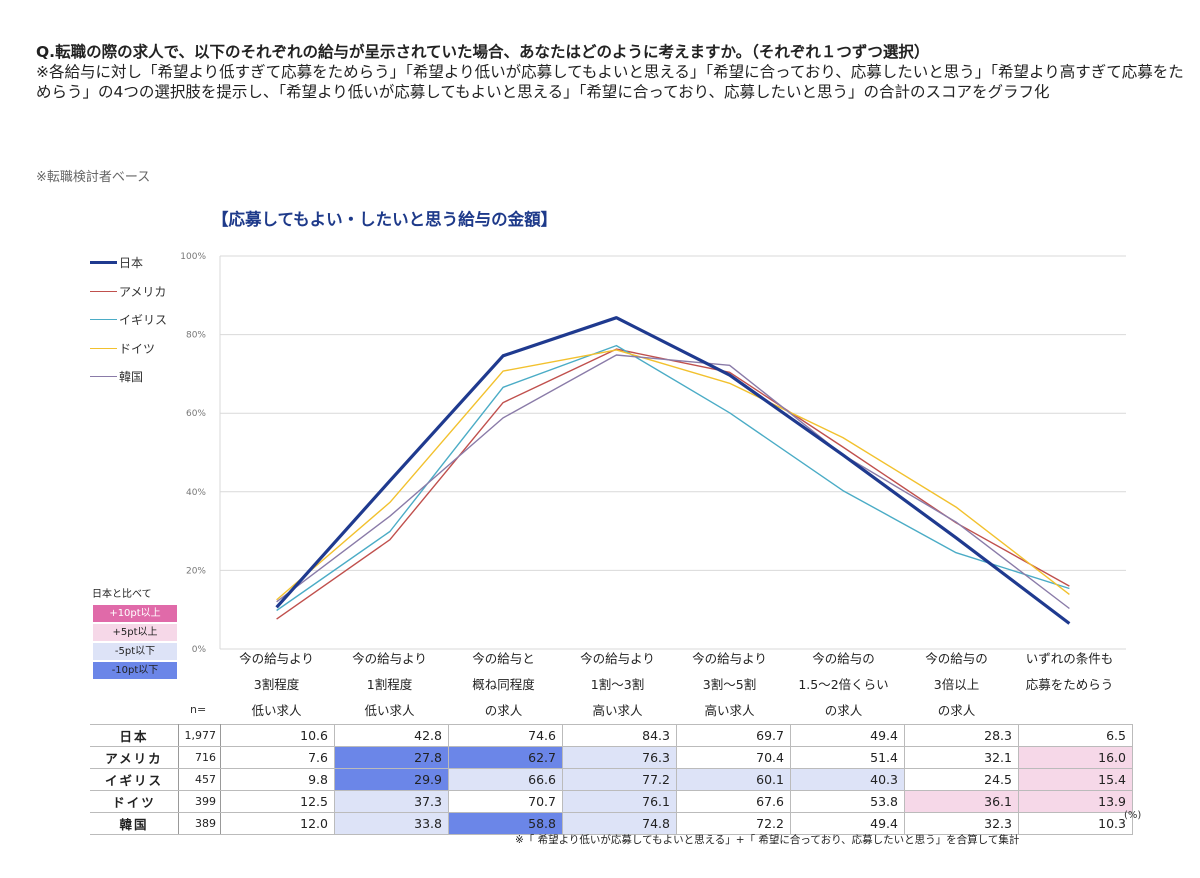 This screenshot has height=878, width=1200. What do you see at coordinates (198, 709) in the screenshot?
I see `n-label: n=` at bounding box center [198, 709].